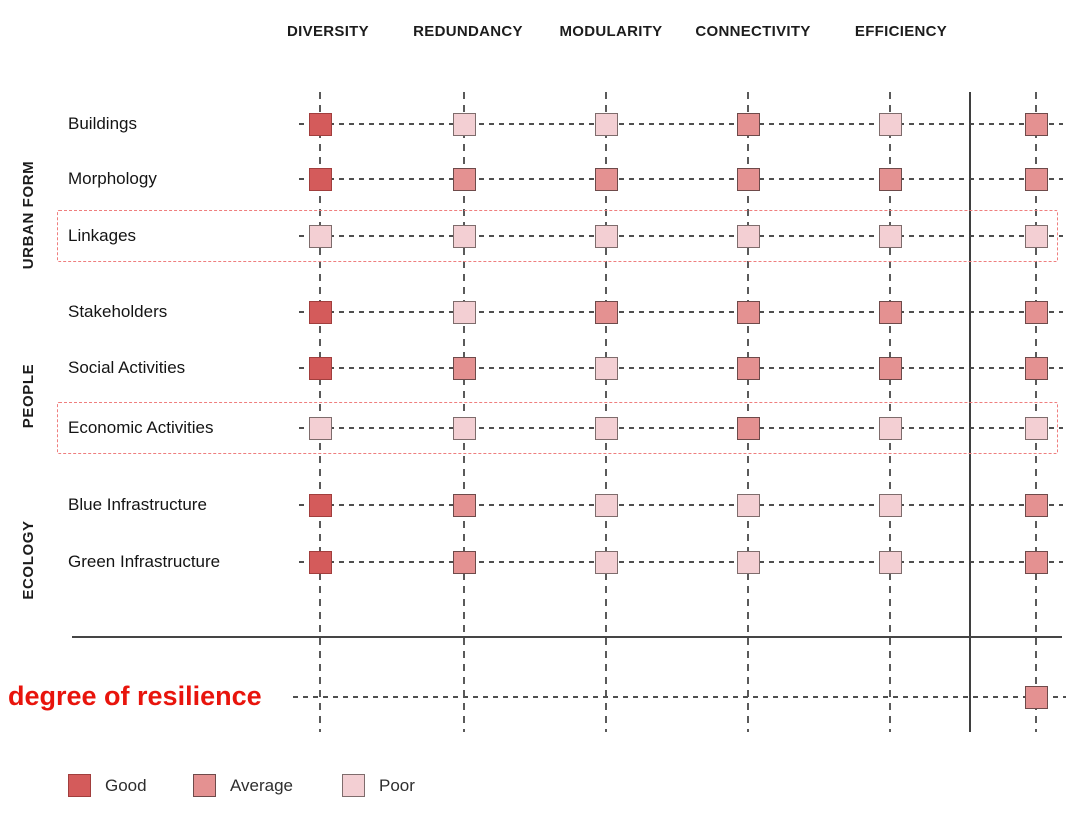 The image size is (1071, 819). What do you see at coordinates (102, 123) in the screenshot?
I see `row-label: Buildings` at bounding box center [102, 123].